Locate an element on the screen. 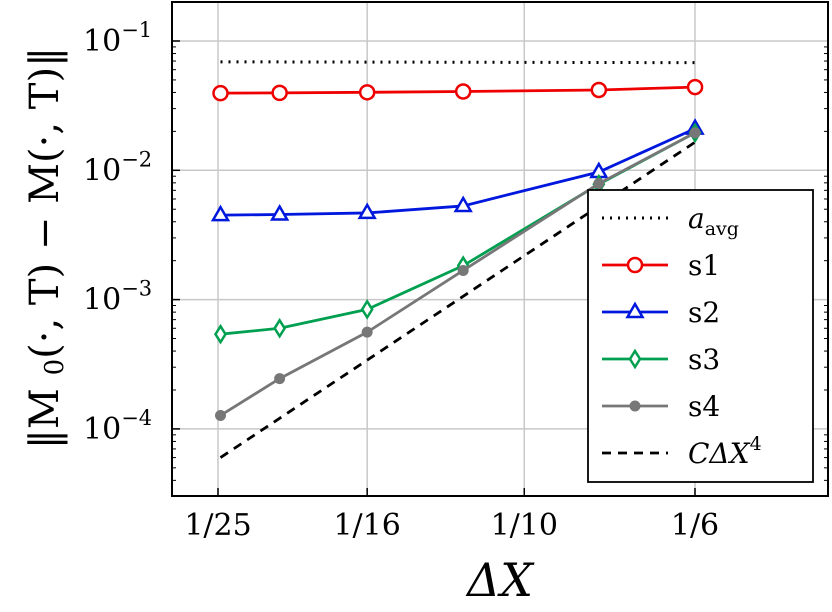  legend-entry-2: s2 is located at coordinates (661, 312).